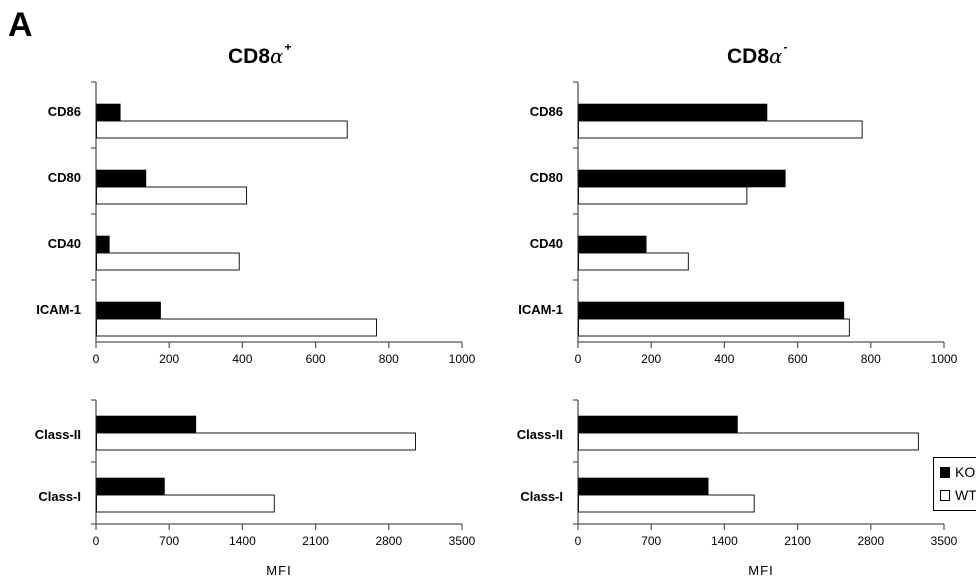  What do you see at coordinates (288, 47) in the screenshot?
I see `title-left-sup: +` at bounding box center [288, 47].